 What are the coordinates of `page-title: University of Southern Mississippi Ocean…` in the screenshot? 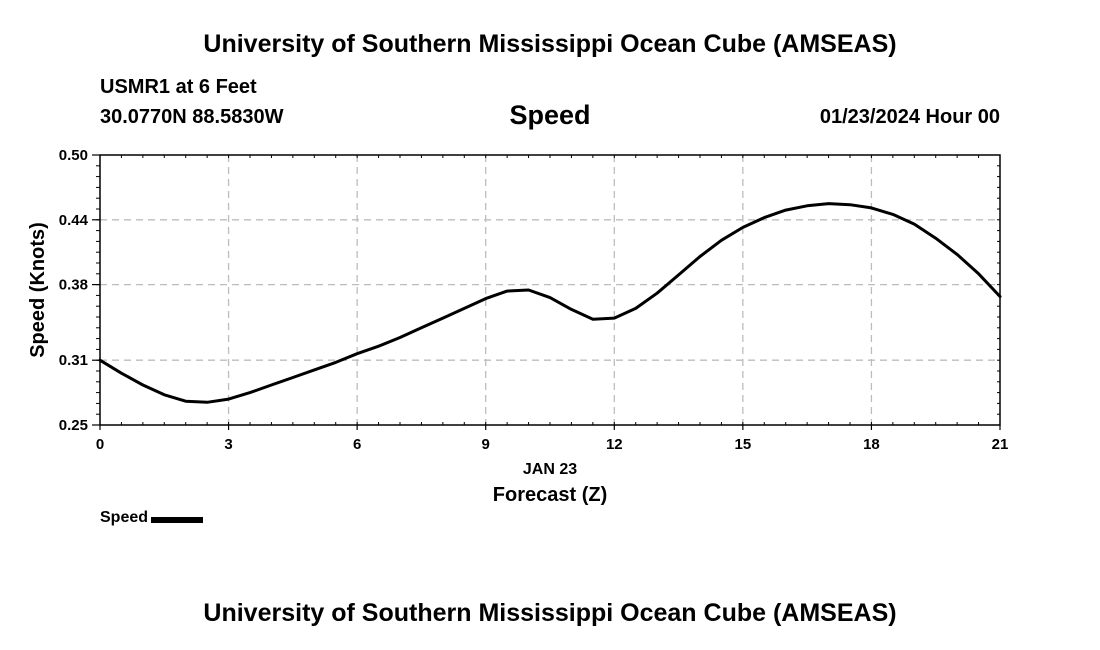 It's located at (550, 44).